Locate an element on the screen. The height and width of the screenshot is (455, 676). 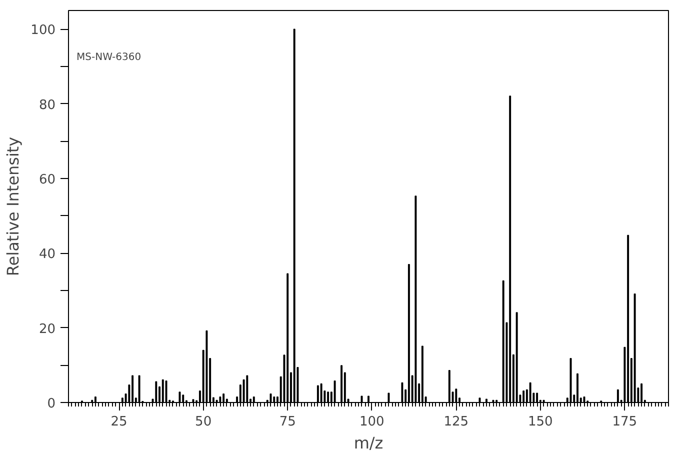
x-tick-label: 150 is located at coordinates (540, 422).